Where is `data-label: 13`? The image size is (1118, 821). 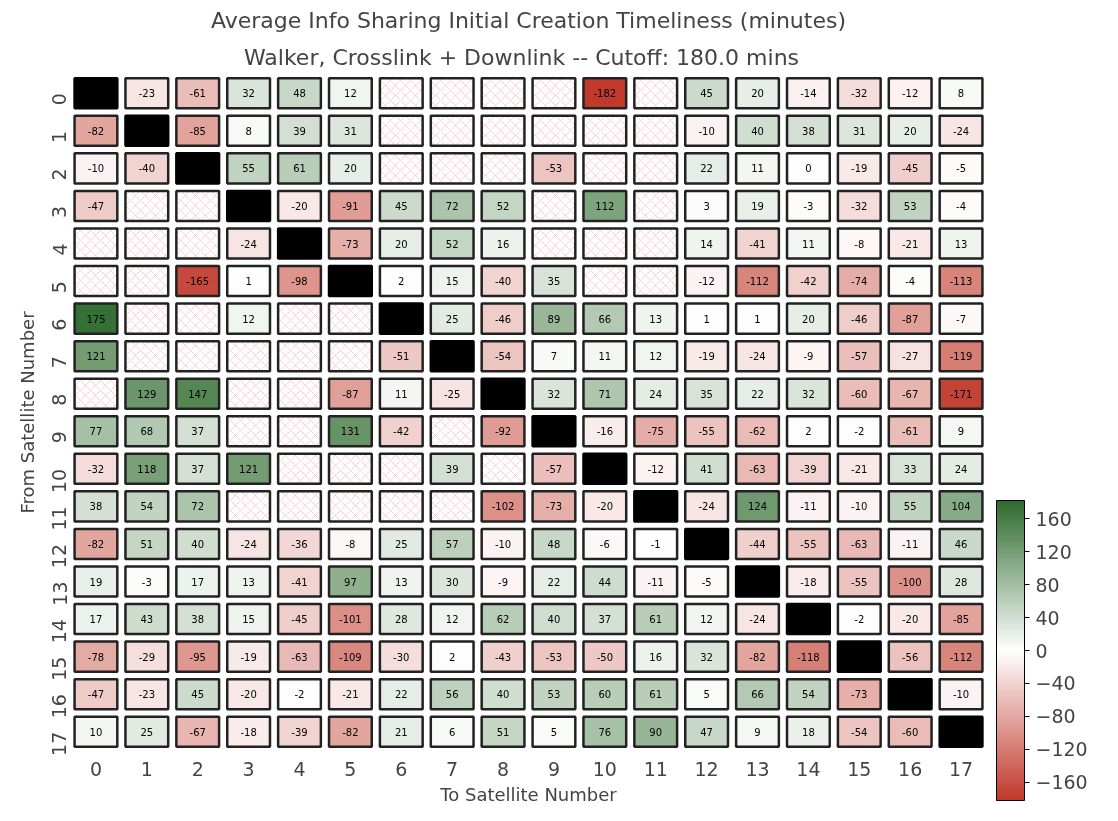
data-label: 13 is located at coordinates (248, 582).